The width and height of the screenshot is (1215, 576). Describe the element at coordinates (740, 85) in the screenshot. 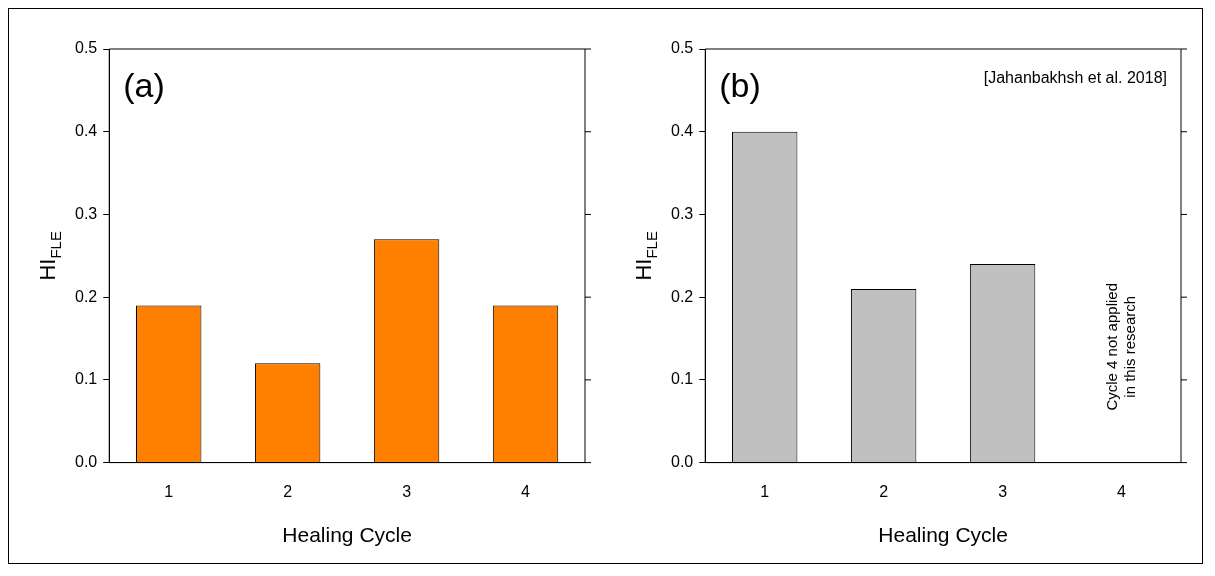

I see `text: (b)` at that location.